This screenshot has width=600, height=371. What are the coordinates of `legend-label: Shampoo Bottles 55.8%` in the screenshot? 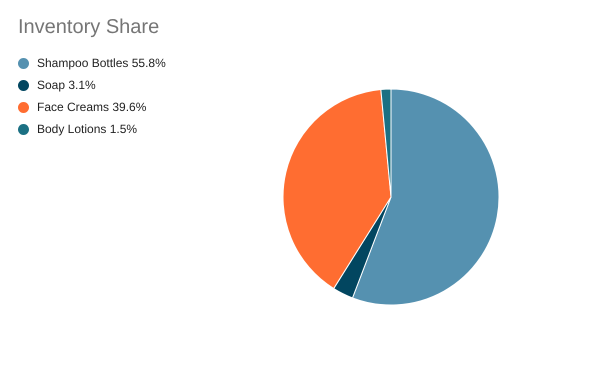 It's located at (101, 63).